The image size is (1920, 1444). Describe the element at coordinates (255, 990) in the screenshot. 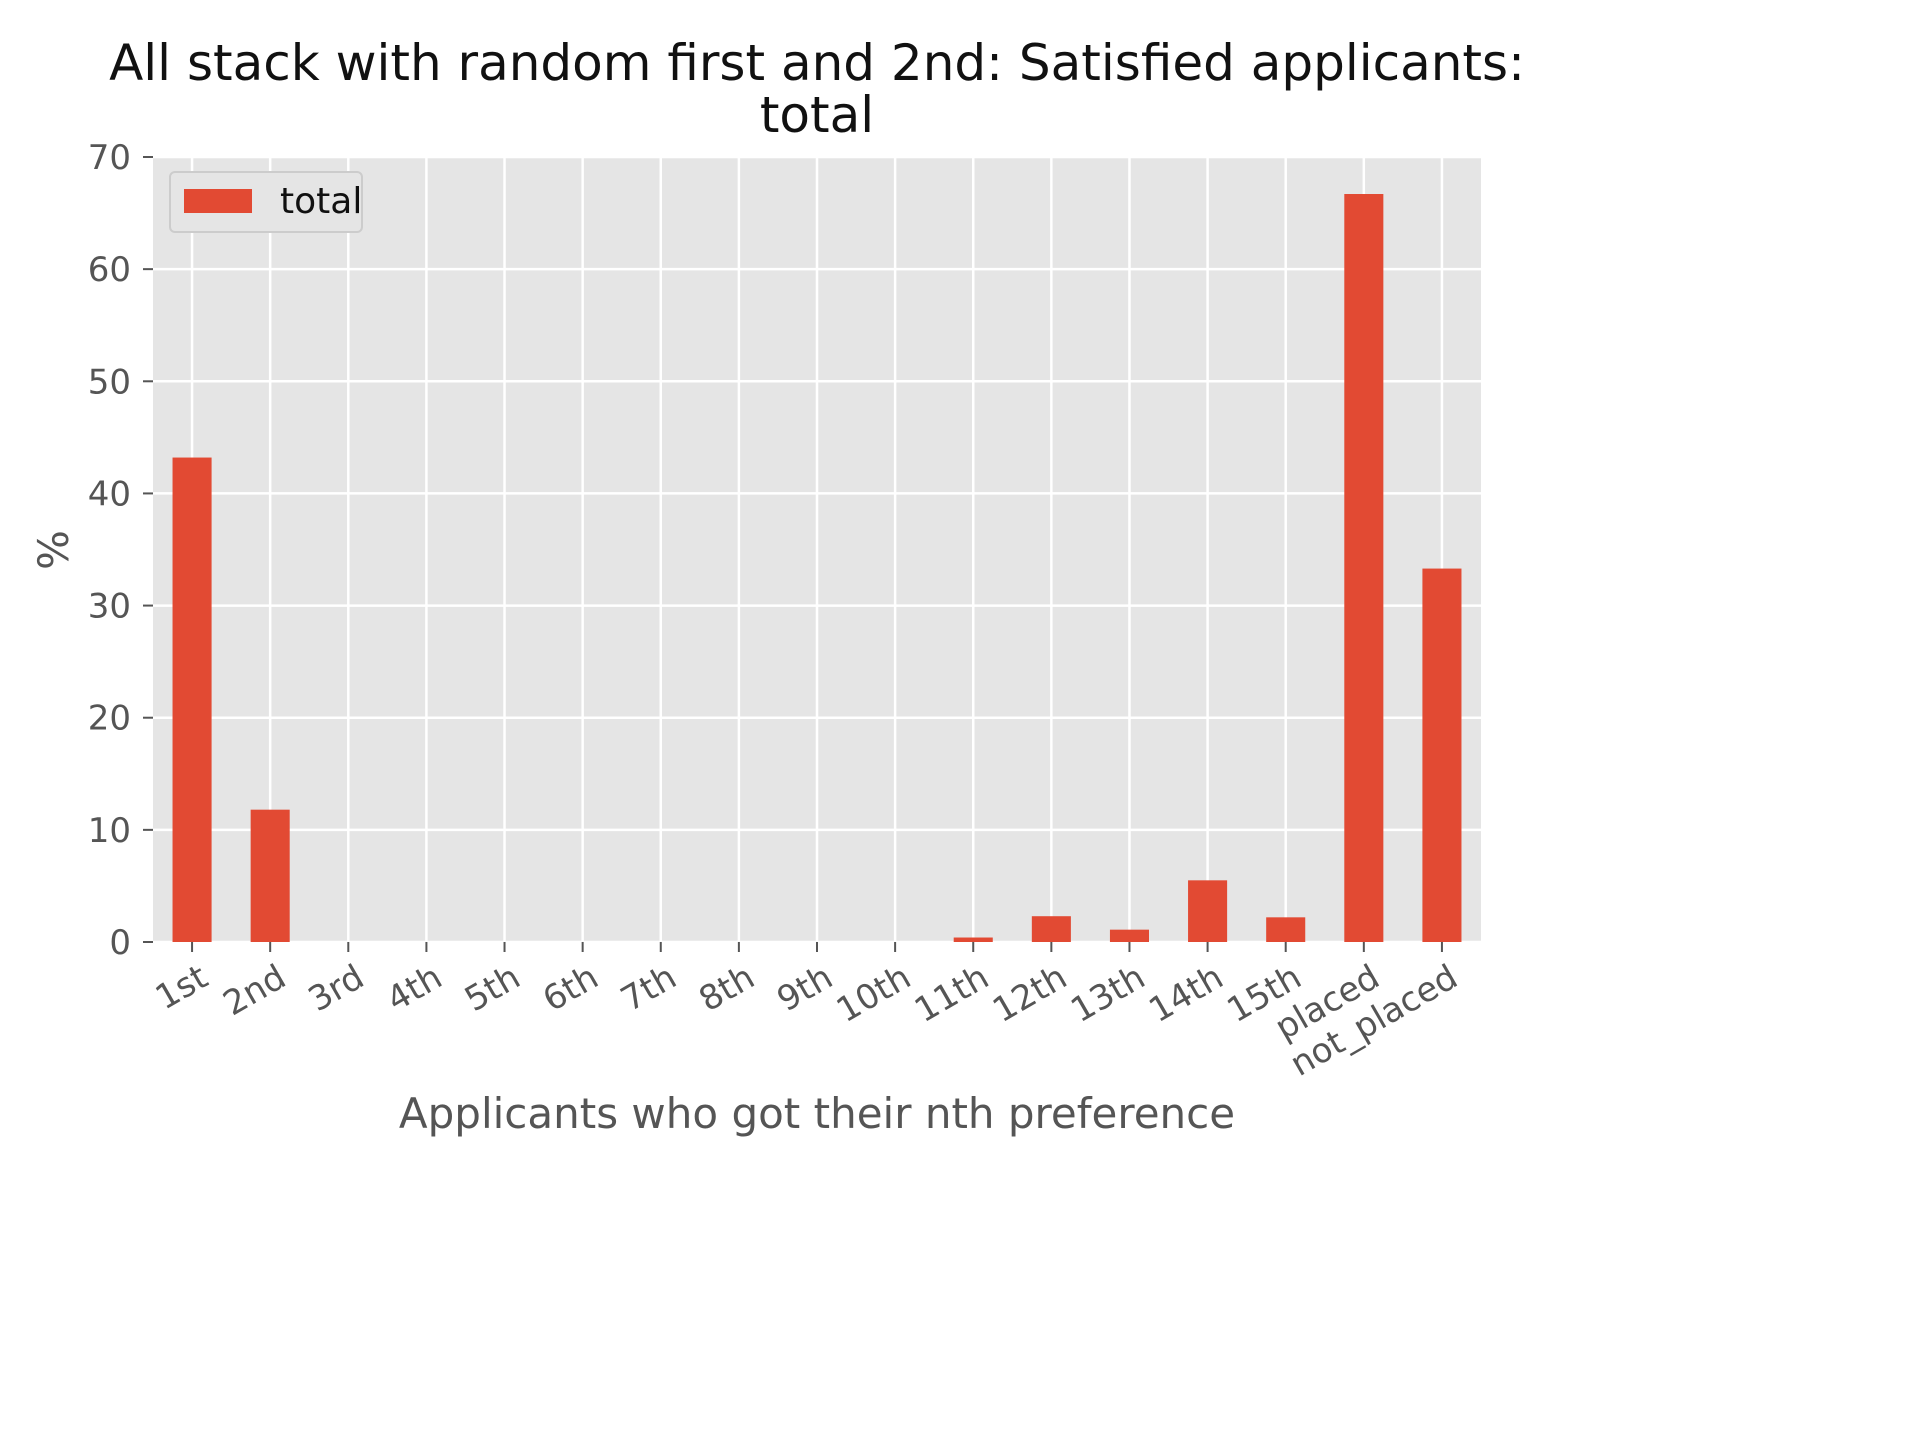

I see `x-tick-label: 2nd` at that location.